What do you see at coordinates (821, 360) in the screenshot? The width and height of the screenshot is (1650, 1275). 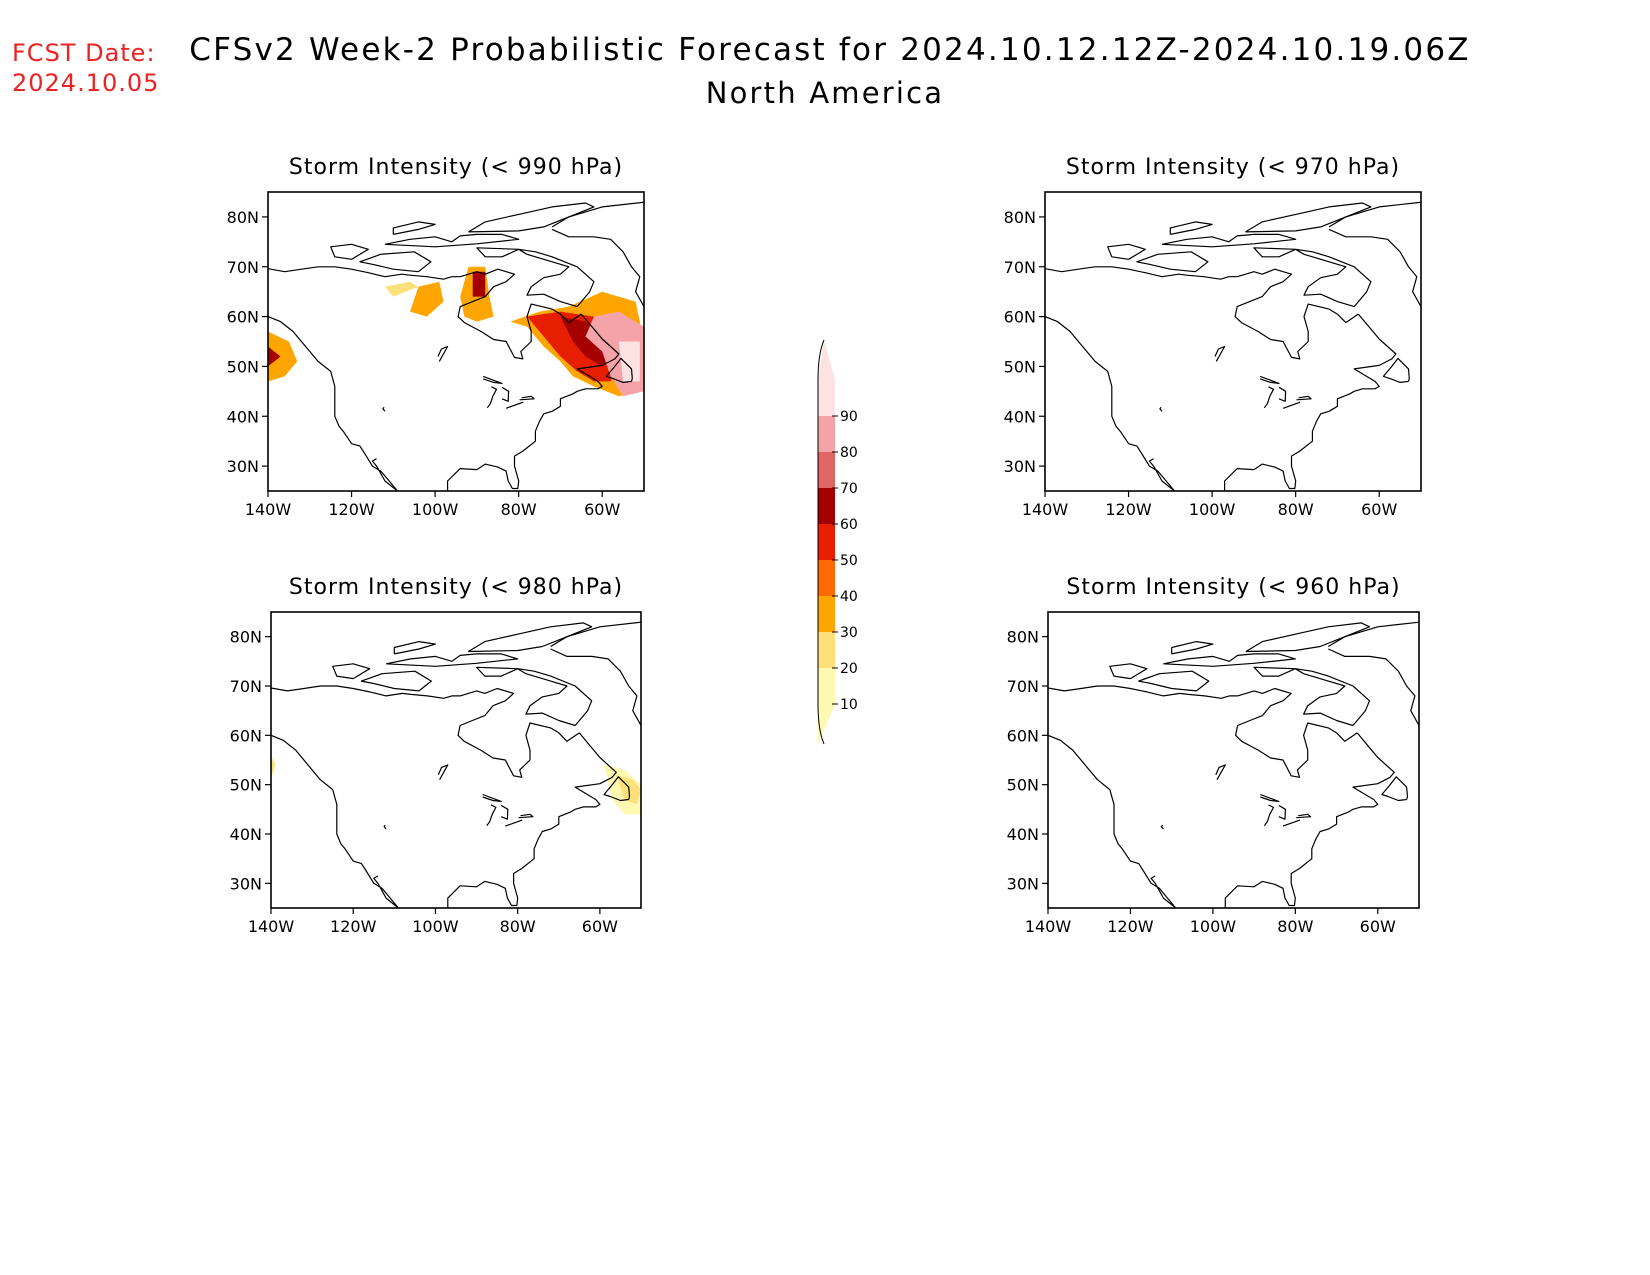 I see `colorbar-end-high-edge` at bounding box center [821, 360].